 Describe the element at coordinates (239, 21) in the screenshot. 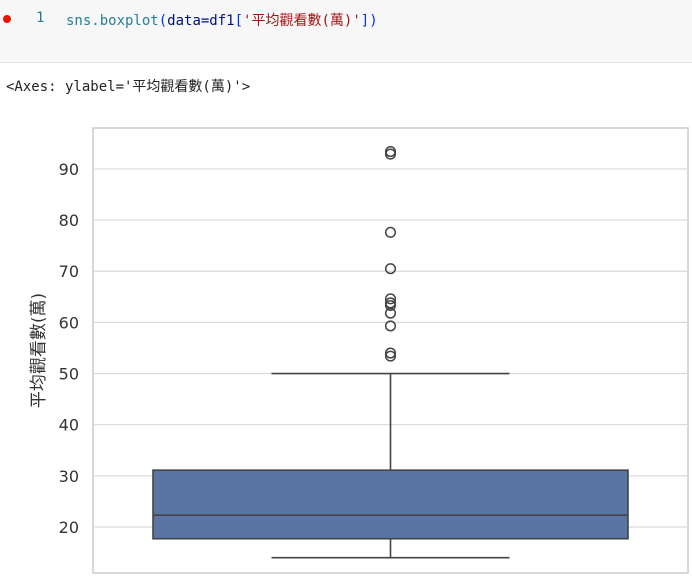

I see `code-bracket-open: [` at that location.